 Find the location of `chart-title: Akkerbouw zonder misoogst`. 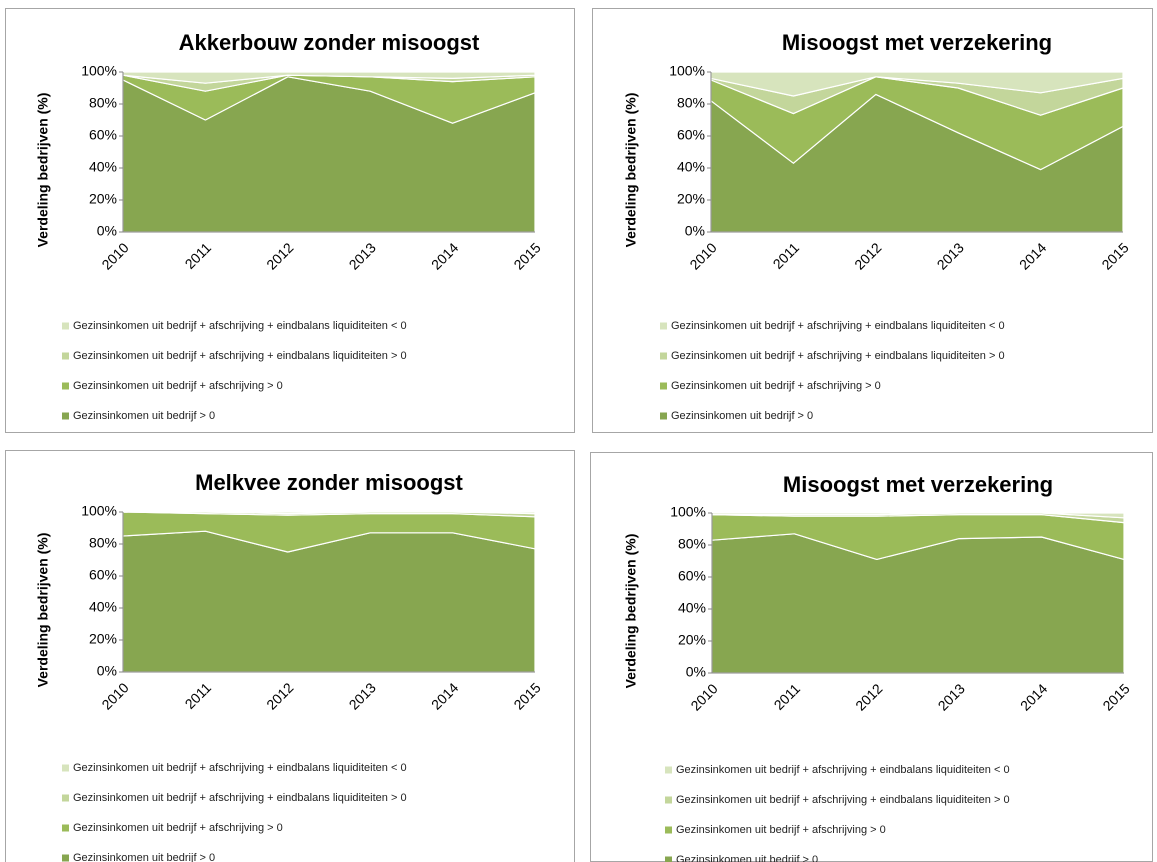

chart-title: Akkerbouw zonder misoogst is located at coordinates (329, 42).